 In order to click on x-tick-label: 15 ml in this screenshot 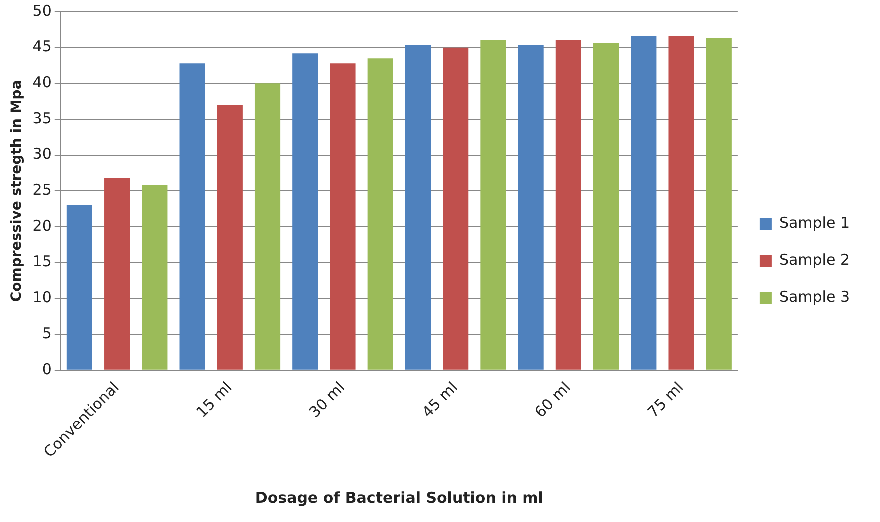, I will do `click(214, 400)`.